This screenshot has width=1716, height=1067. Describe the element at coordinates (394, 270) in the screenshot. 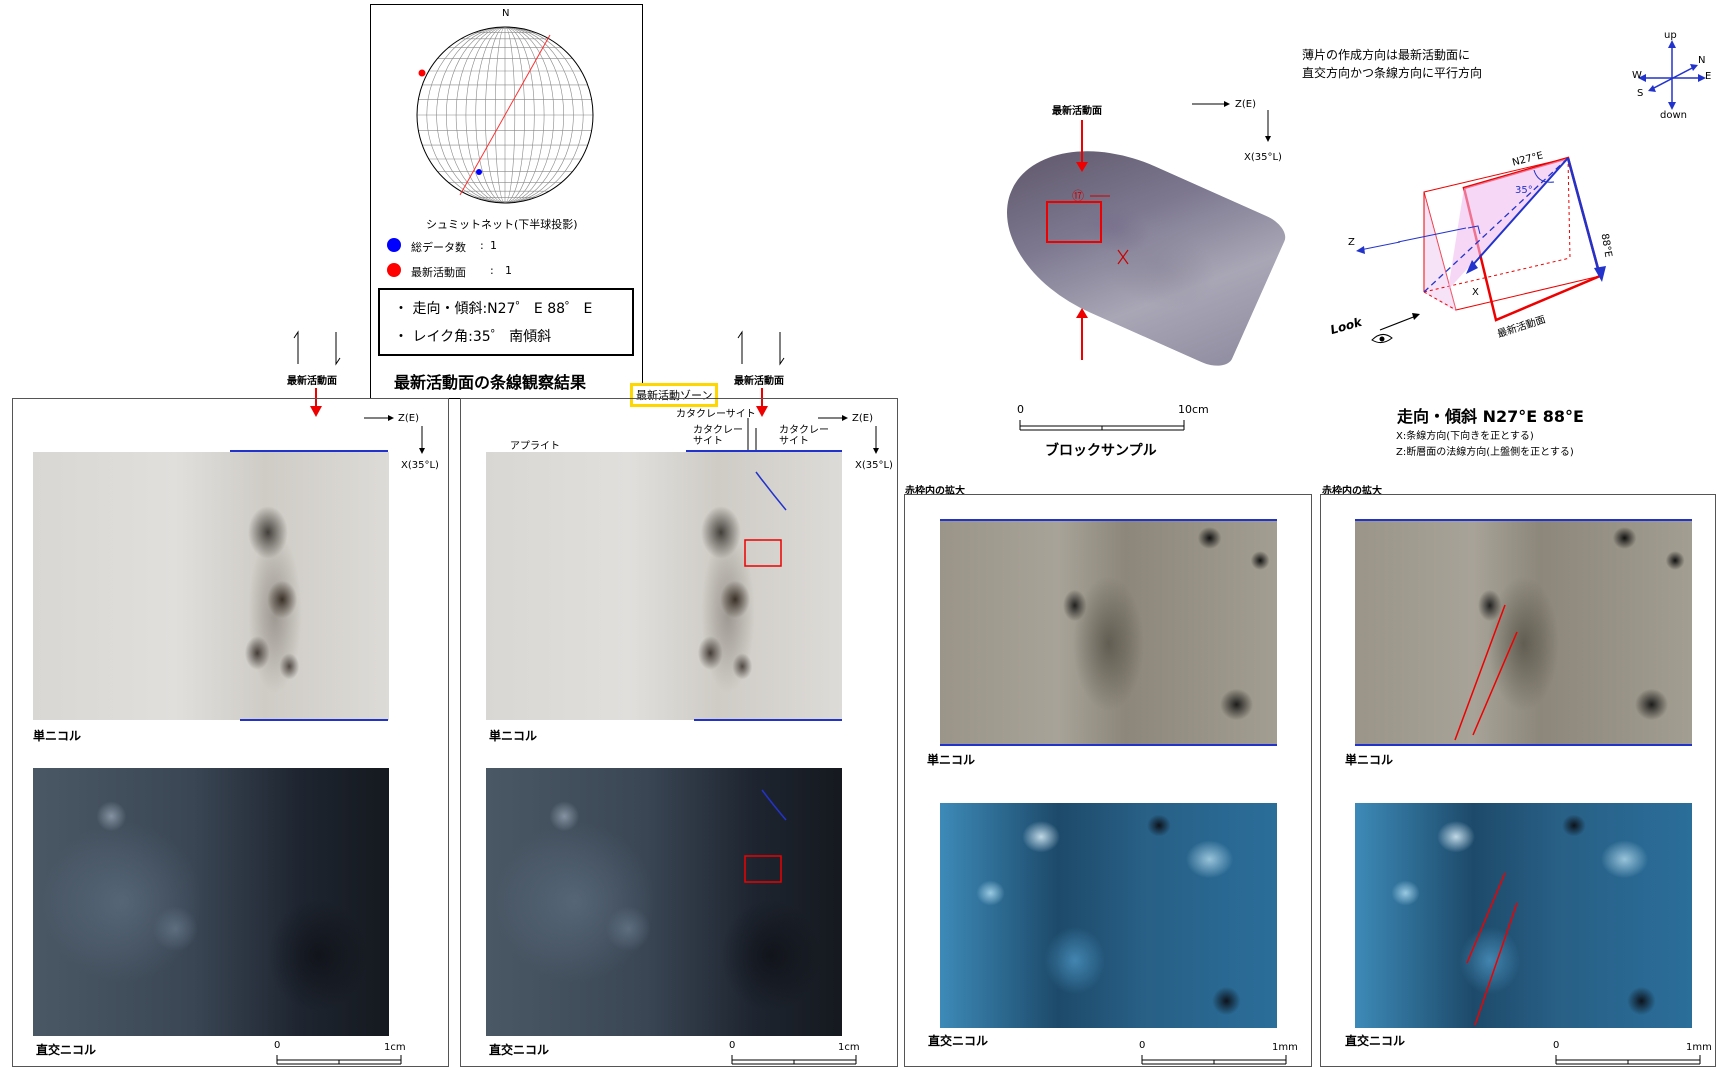

I see `legend-red-dot` at that location.